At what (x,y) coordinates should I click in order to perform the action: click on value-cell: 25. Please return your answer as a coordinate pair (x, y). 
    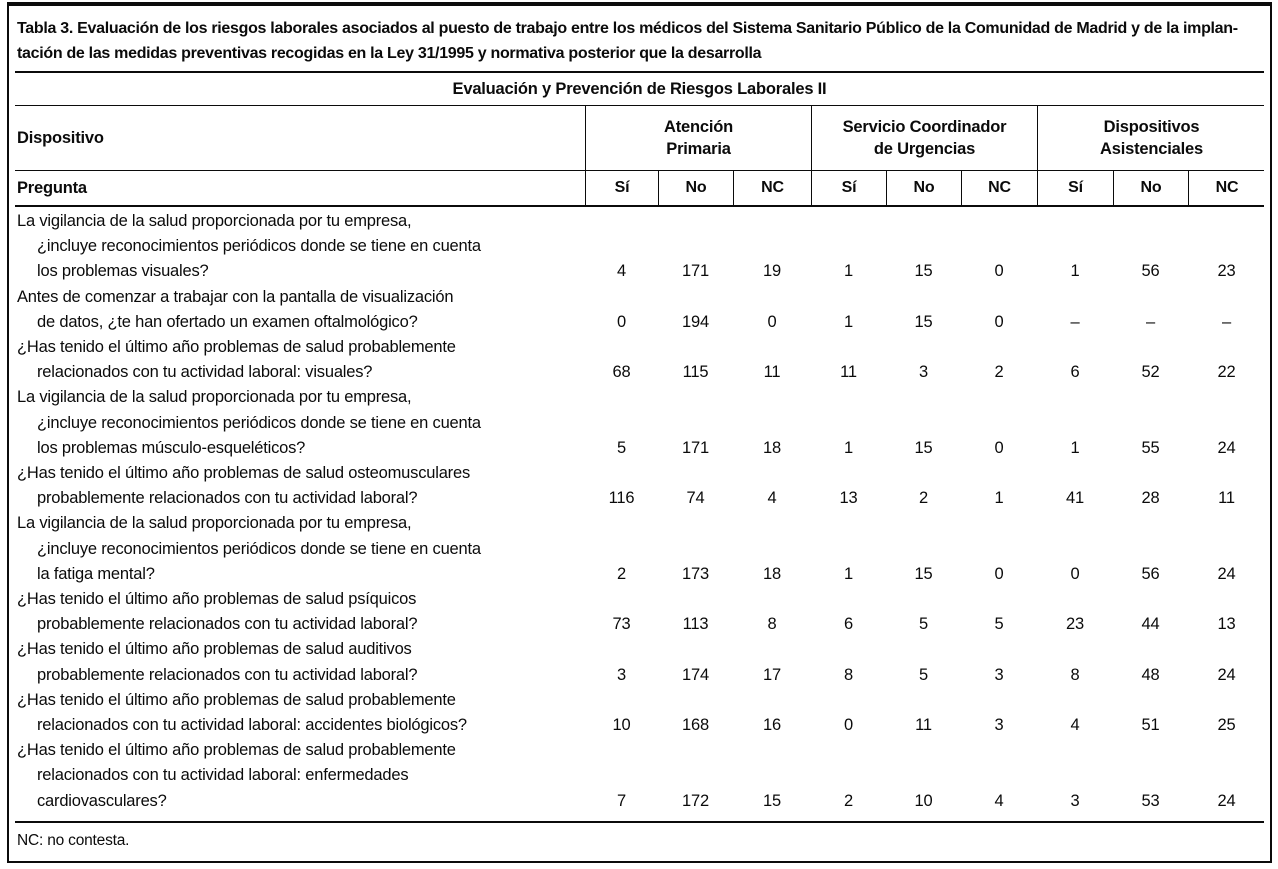
    Looking at the image, I should click on (1226, 725).